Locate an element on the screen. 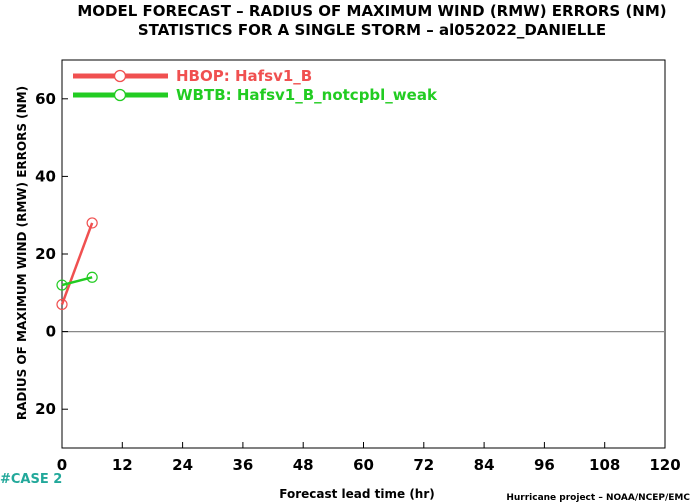  y-tick-label-0: 20 is located at coordinates (45, 409).